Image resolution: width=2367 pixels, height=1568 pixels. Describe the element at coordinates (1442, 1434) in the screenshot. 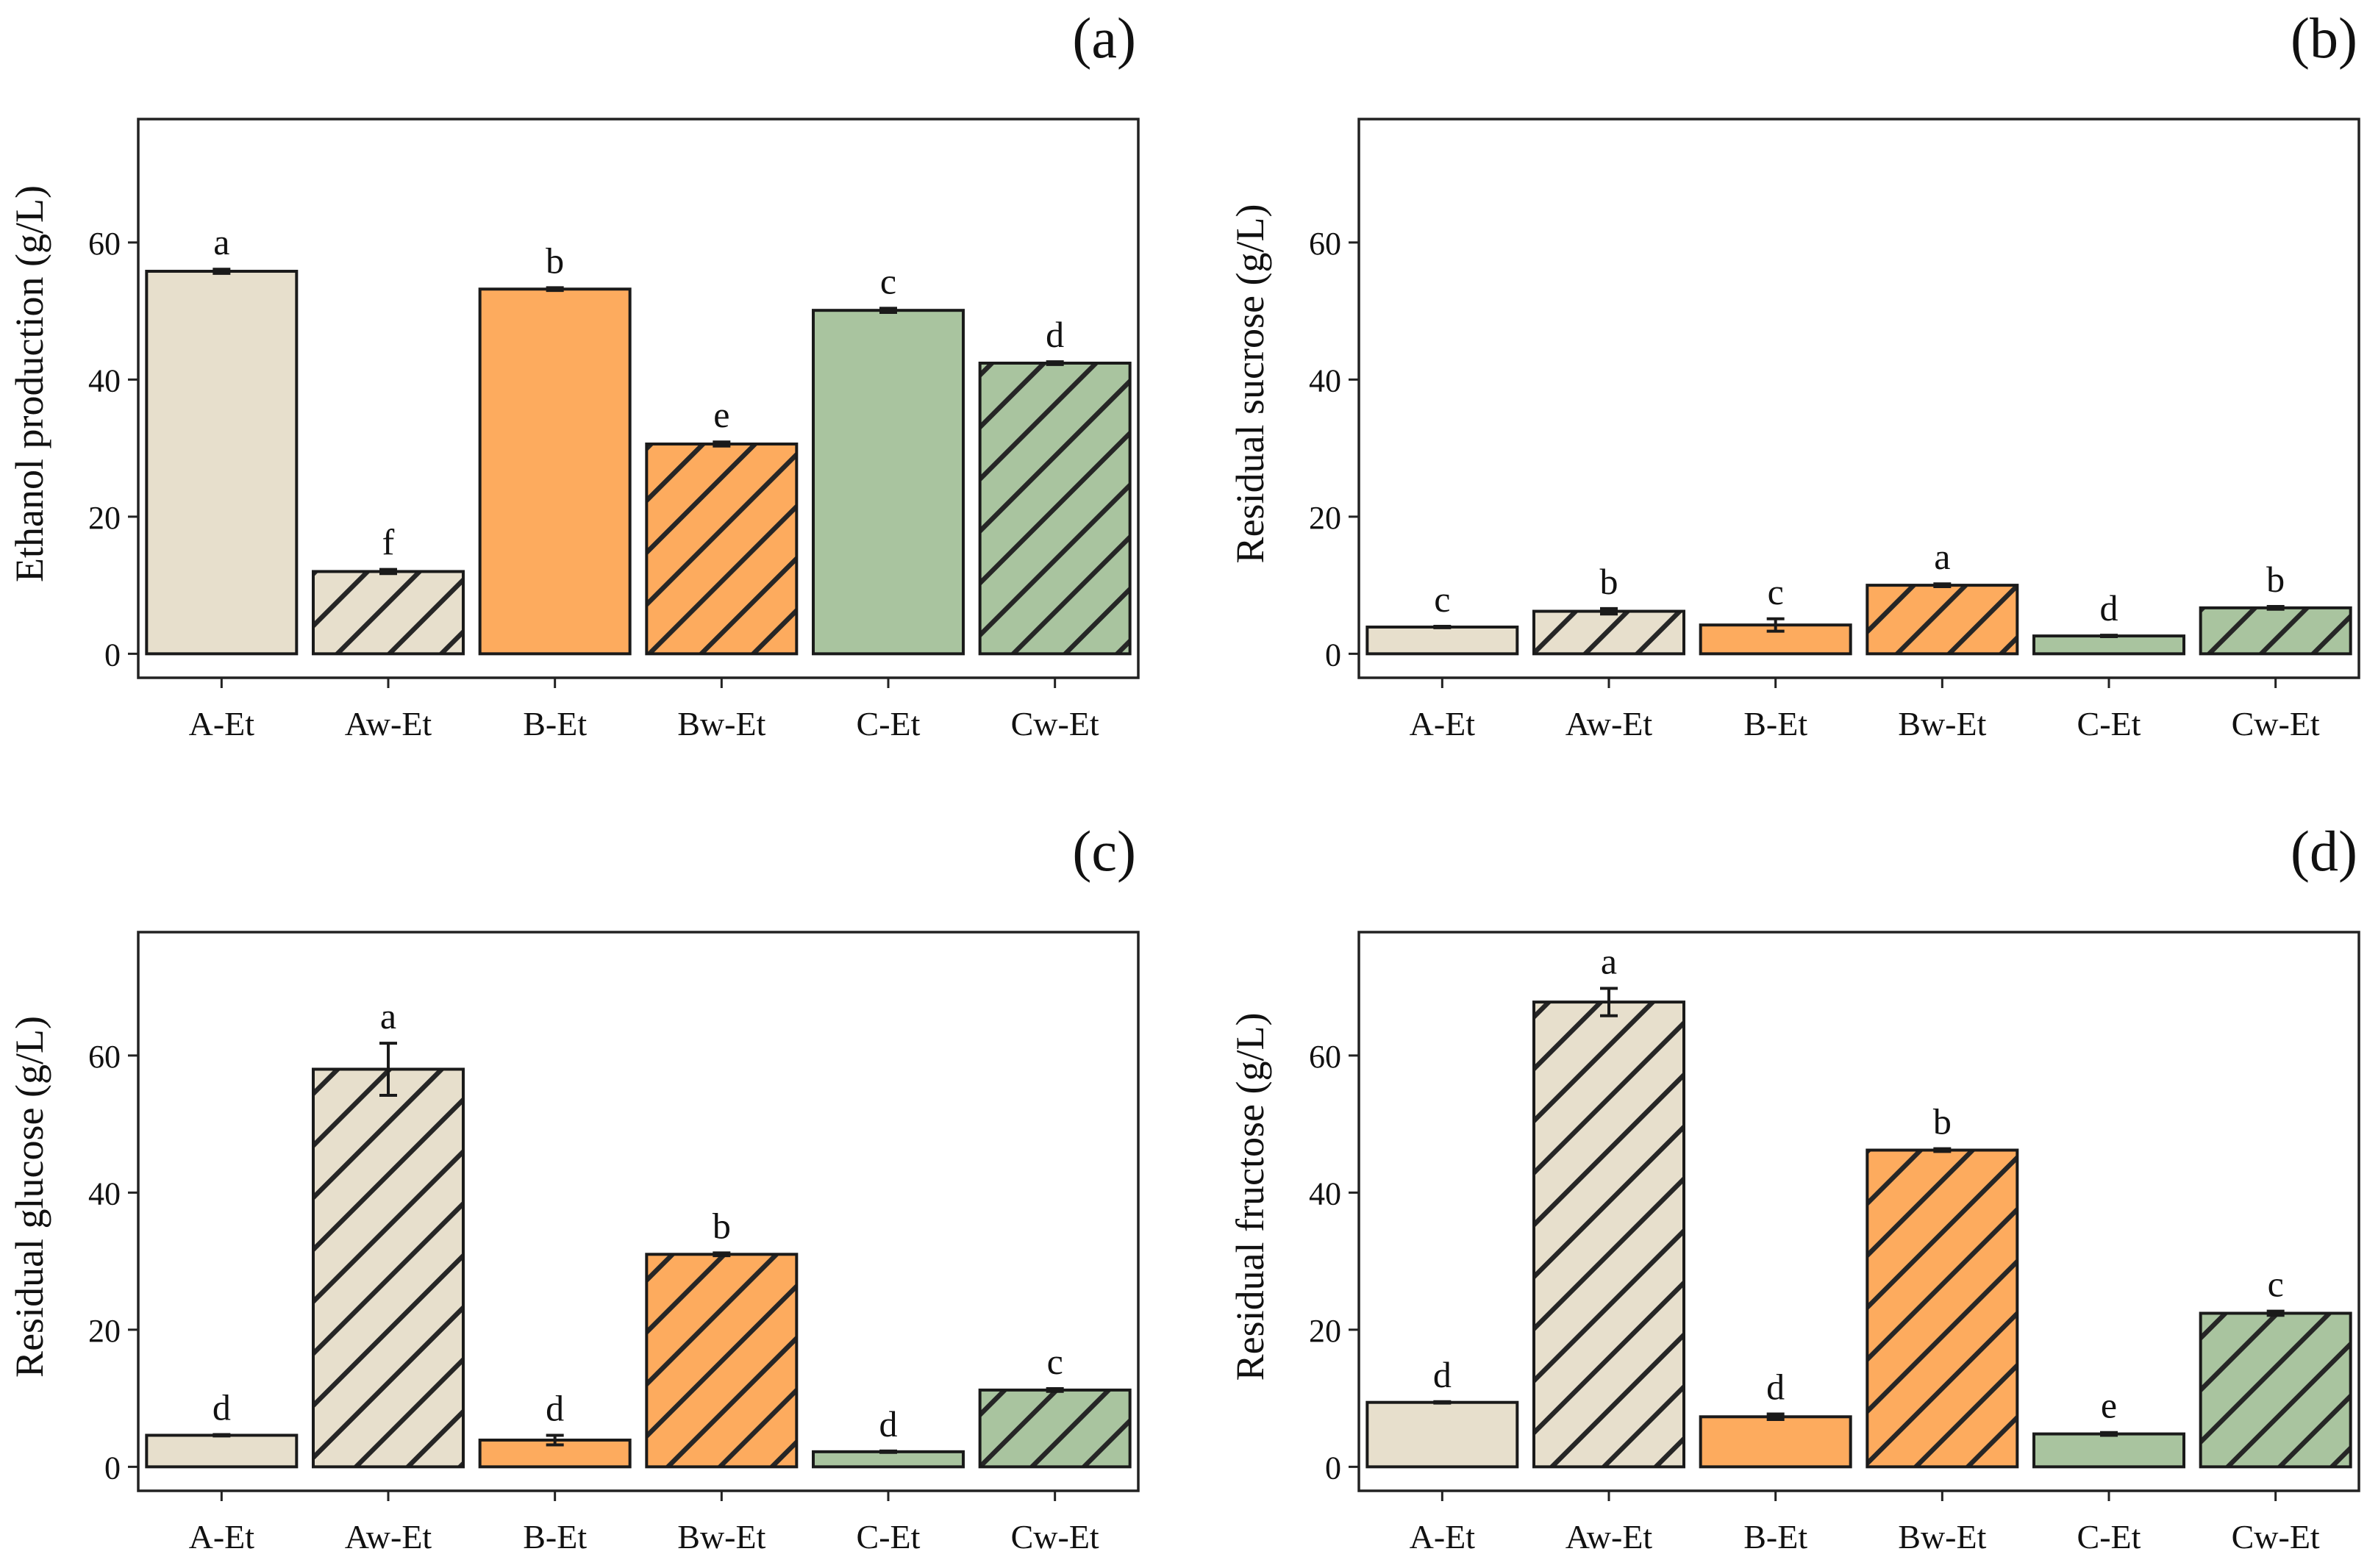

I see `bar-d-a-et` at that location.